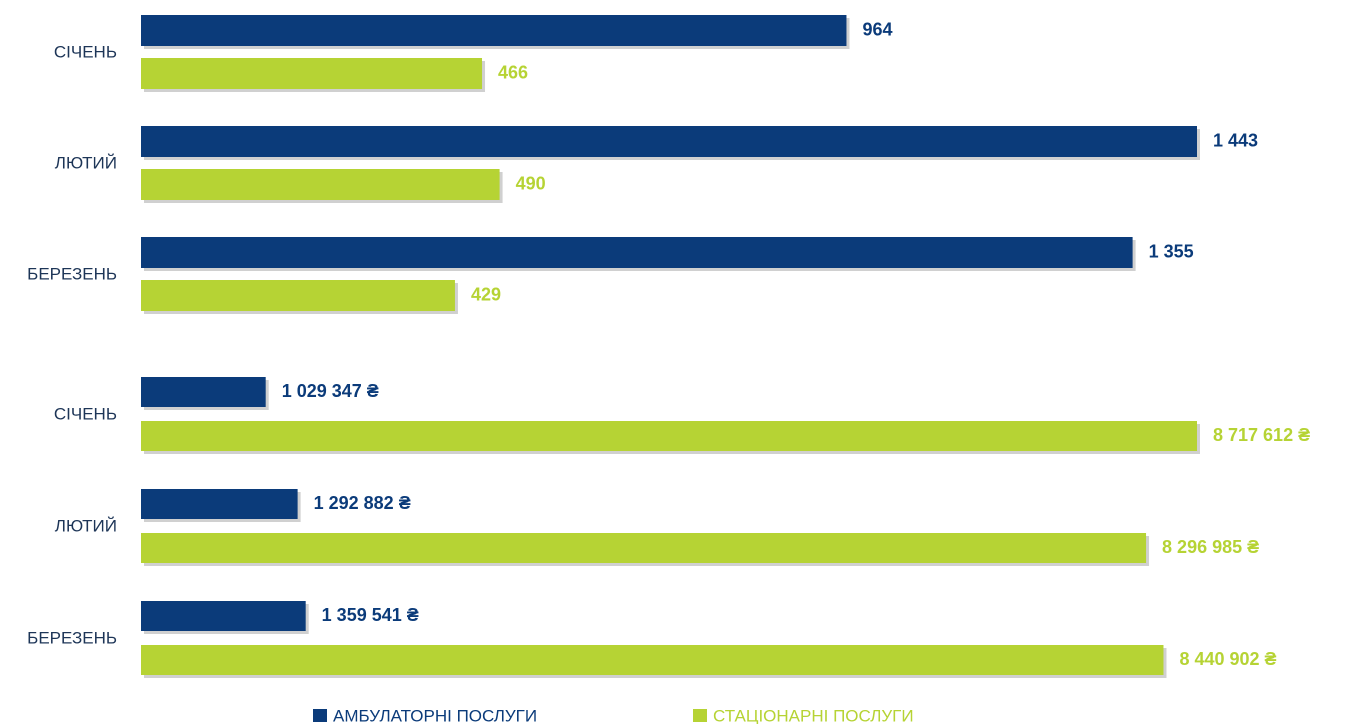 This screenshot has height=724, width=1350. What do you see at coordinates (513, 72) in the screenshot?
I see `value-label: 466` at bounding box center [513, 72].